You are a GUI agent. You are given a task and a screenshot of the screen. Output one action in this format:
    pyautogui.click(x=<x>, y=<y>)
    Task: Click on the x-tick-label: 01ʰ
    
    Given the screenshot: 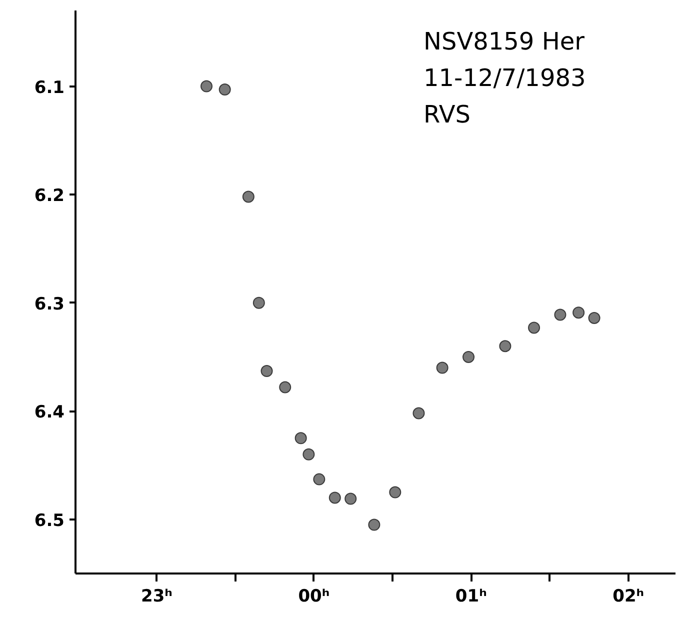 What is the action you would take?
    pyautogui.click(x=471, y=596)
    